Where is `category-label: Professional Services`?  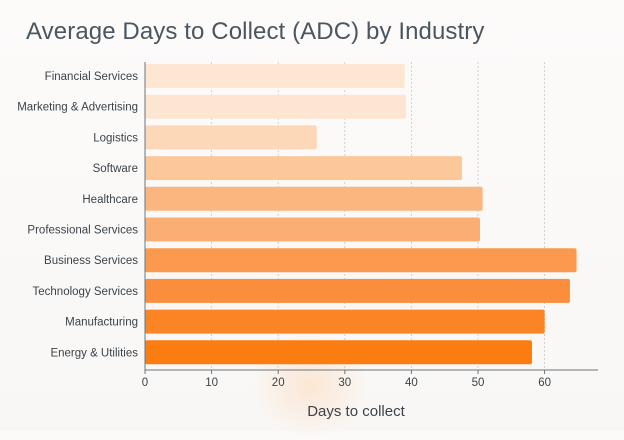 category-label: Professional Services is located at coordinates (82, 231).